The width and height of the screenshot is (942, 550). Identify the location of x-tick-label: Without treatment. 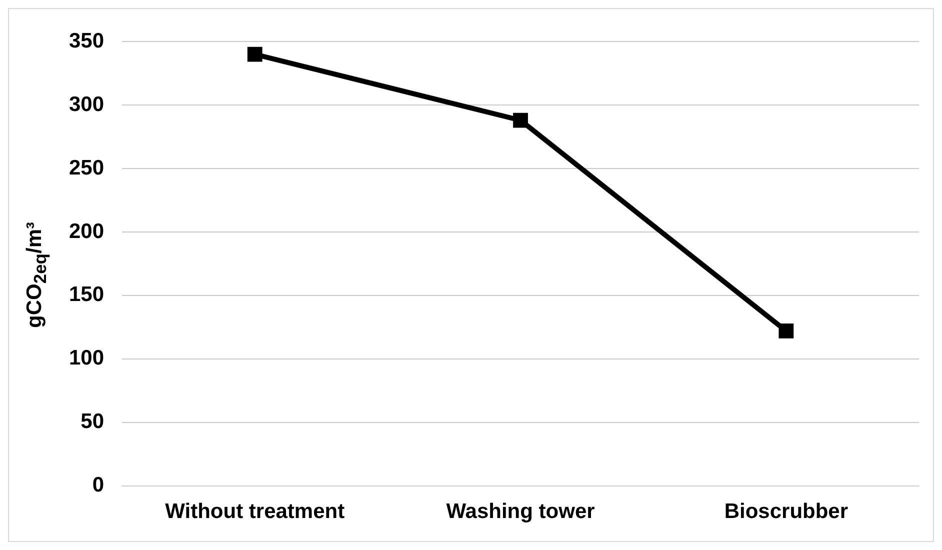
(255, 512).